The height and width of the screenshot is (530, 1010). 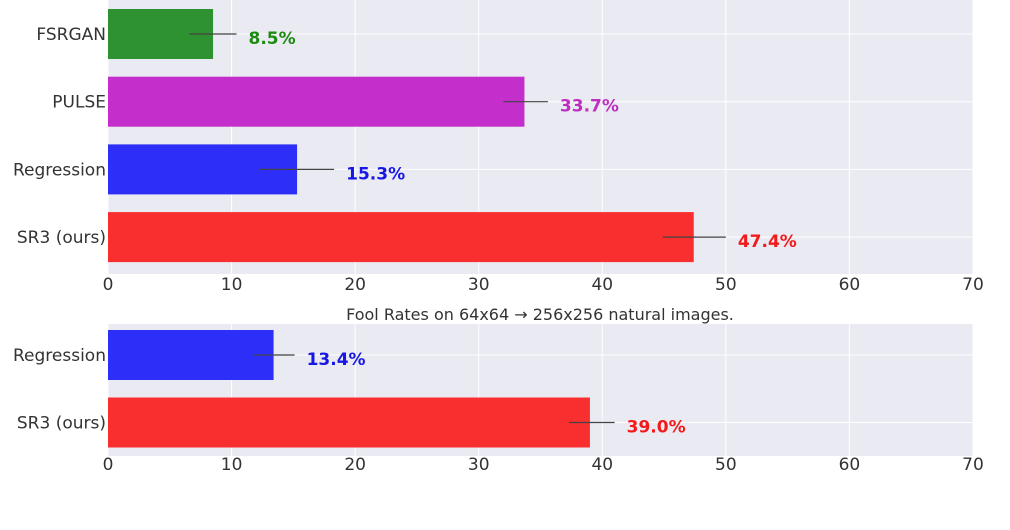 What do you see at coordinates (71, 35) in the screenshot?
I see `category-label: FSRGAN` at bounding box center [71, 35].